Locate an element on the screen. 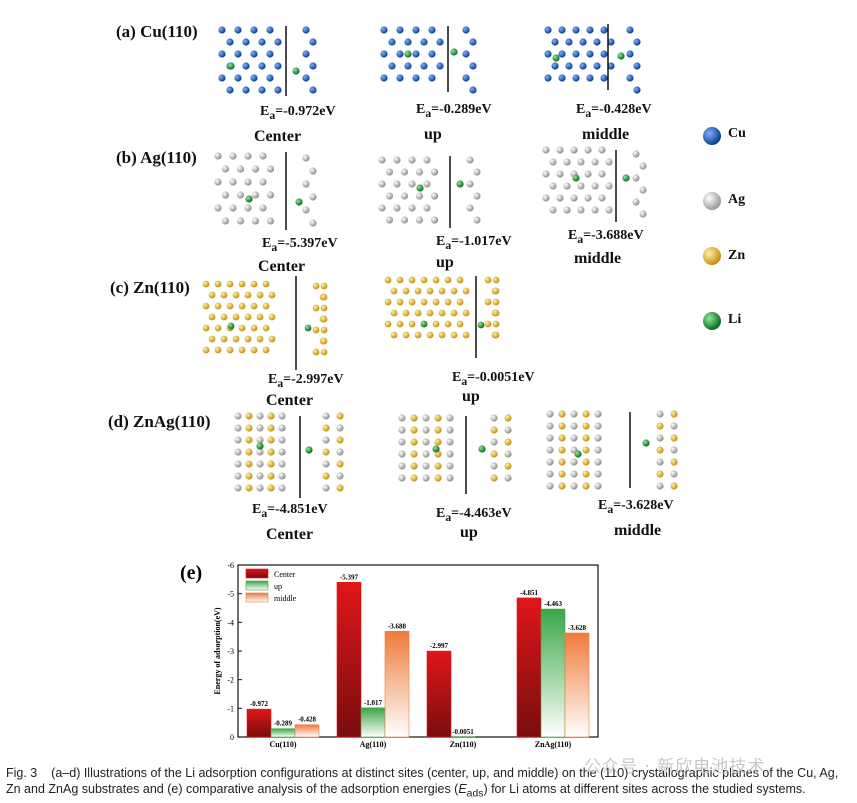 This screenshot has width=857, height=803. data-label: -1.017 is located at coordinates (373, 703).